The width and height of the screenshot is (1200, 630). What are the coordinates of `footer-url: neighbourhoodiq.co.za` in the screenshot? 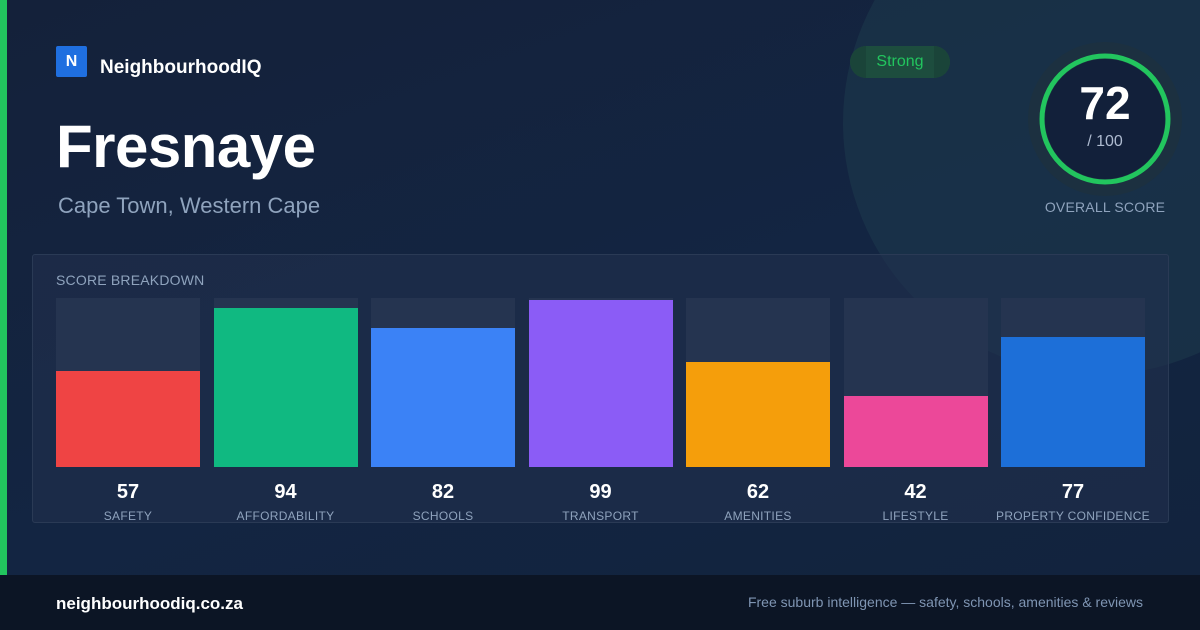 It's located at (149, 603).